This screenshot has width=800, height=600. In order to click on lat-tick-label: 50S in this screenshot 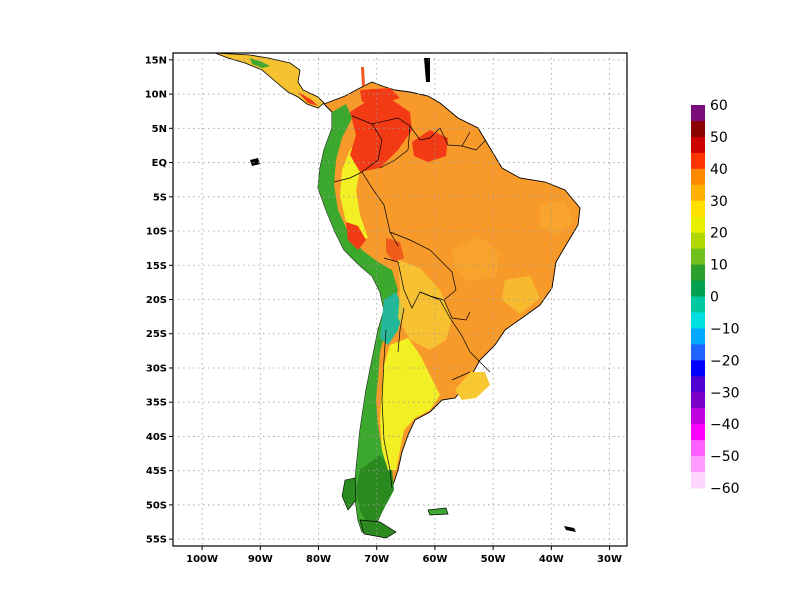, I will do `click(156, 505)`.